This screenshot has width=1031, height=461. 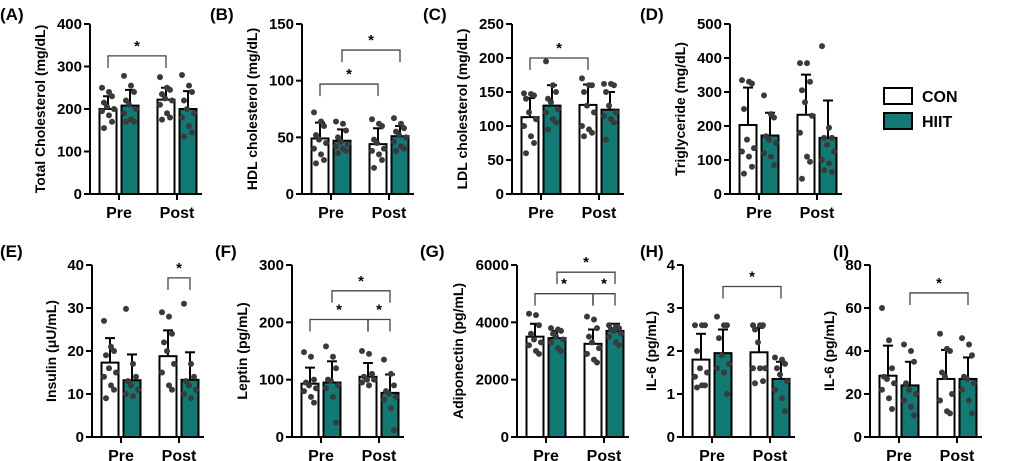 I want to click on y-axis-label: IL-6 (pg/mL), so click(x=829, y=351).